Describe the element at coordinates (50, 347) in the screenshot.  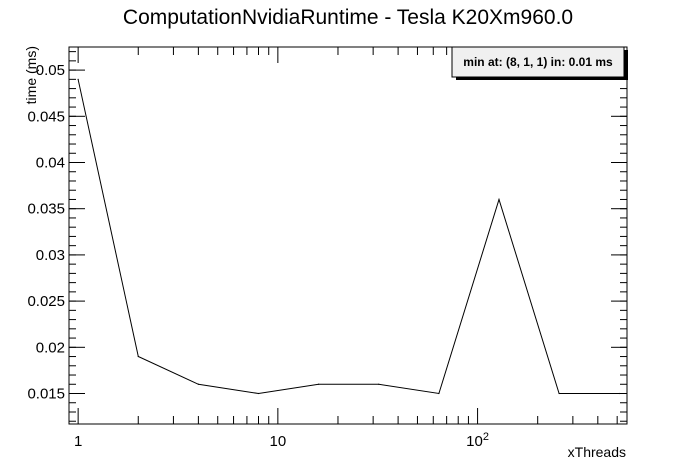
I see `y-tick-label: 0.02` at that location.